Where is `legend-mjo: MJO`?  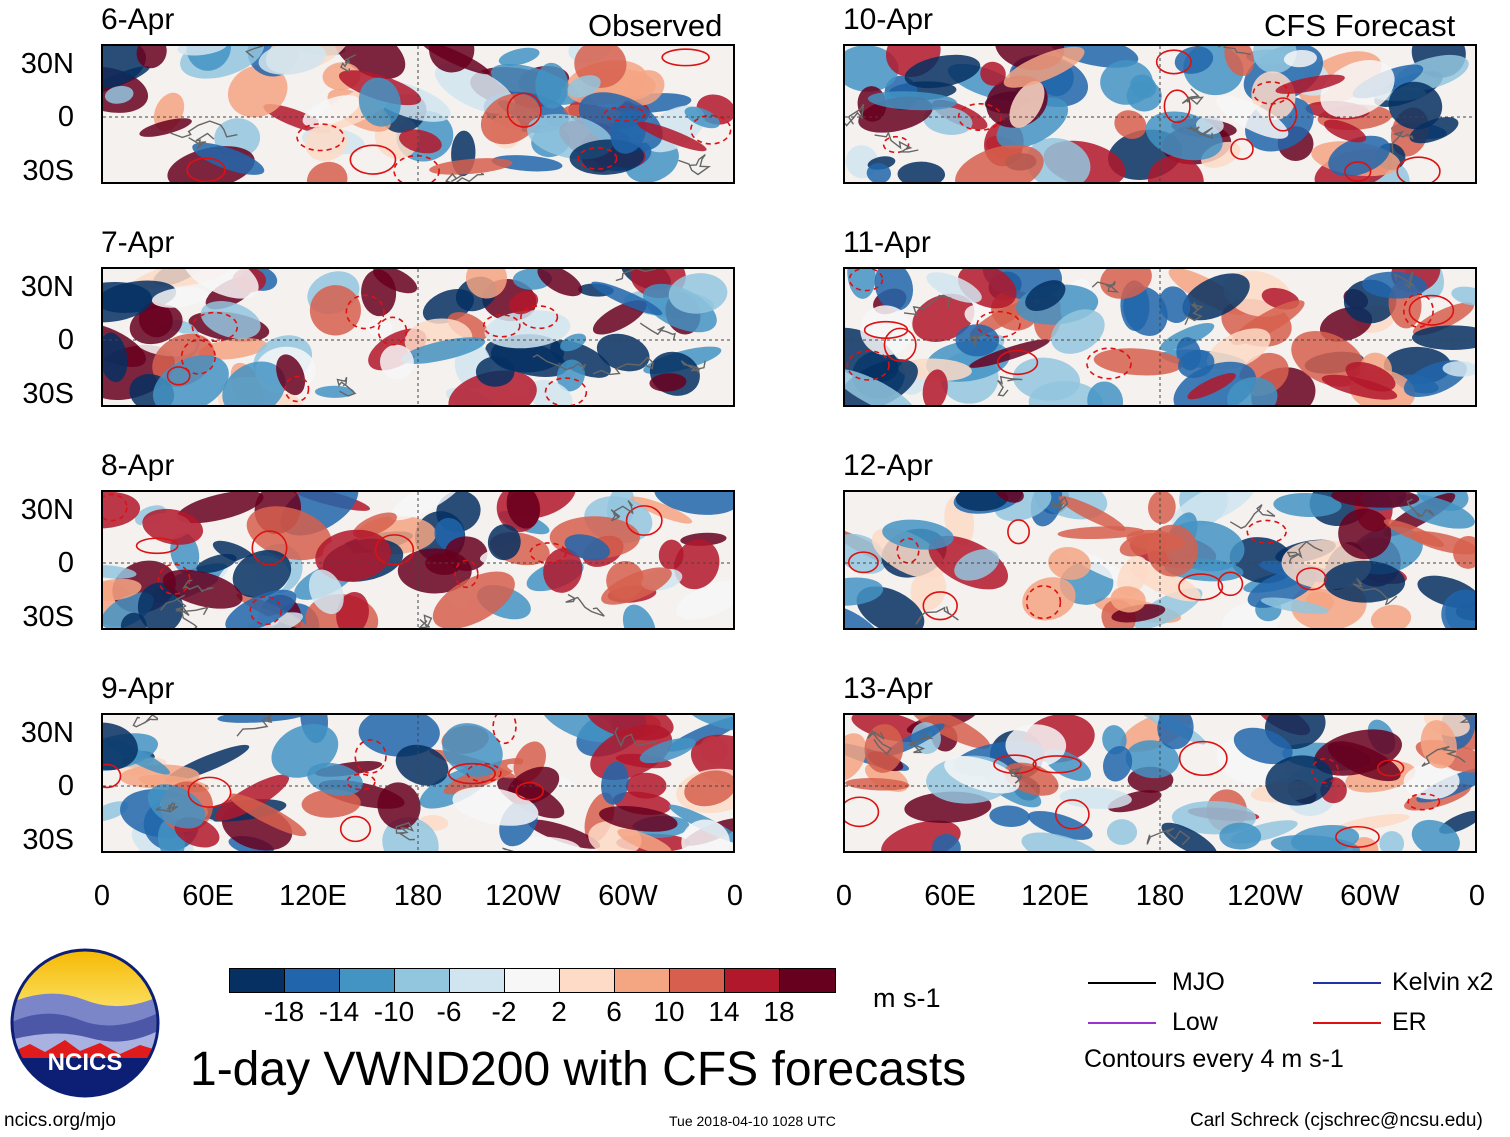
legend-mjo: MJO is located at coordinates (1198, 982).